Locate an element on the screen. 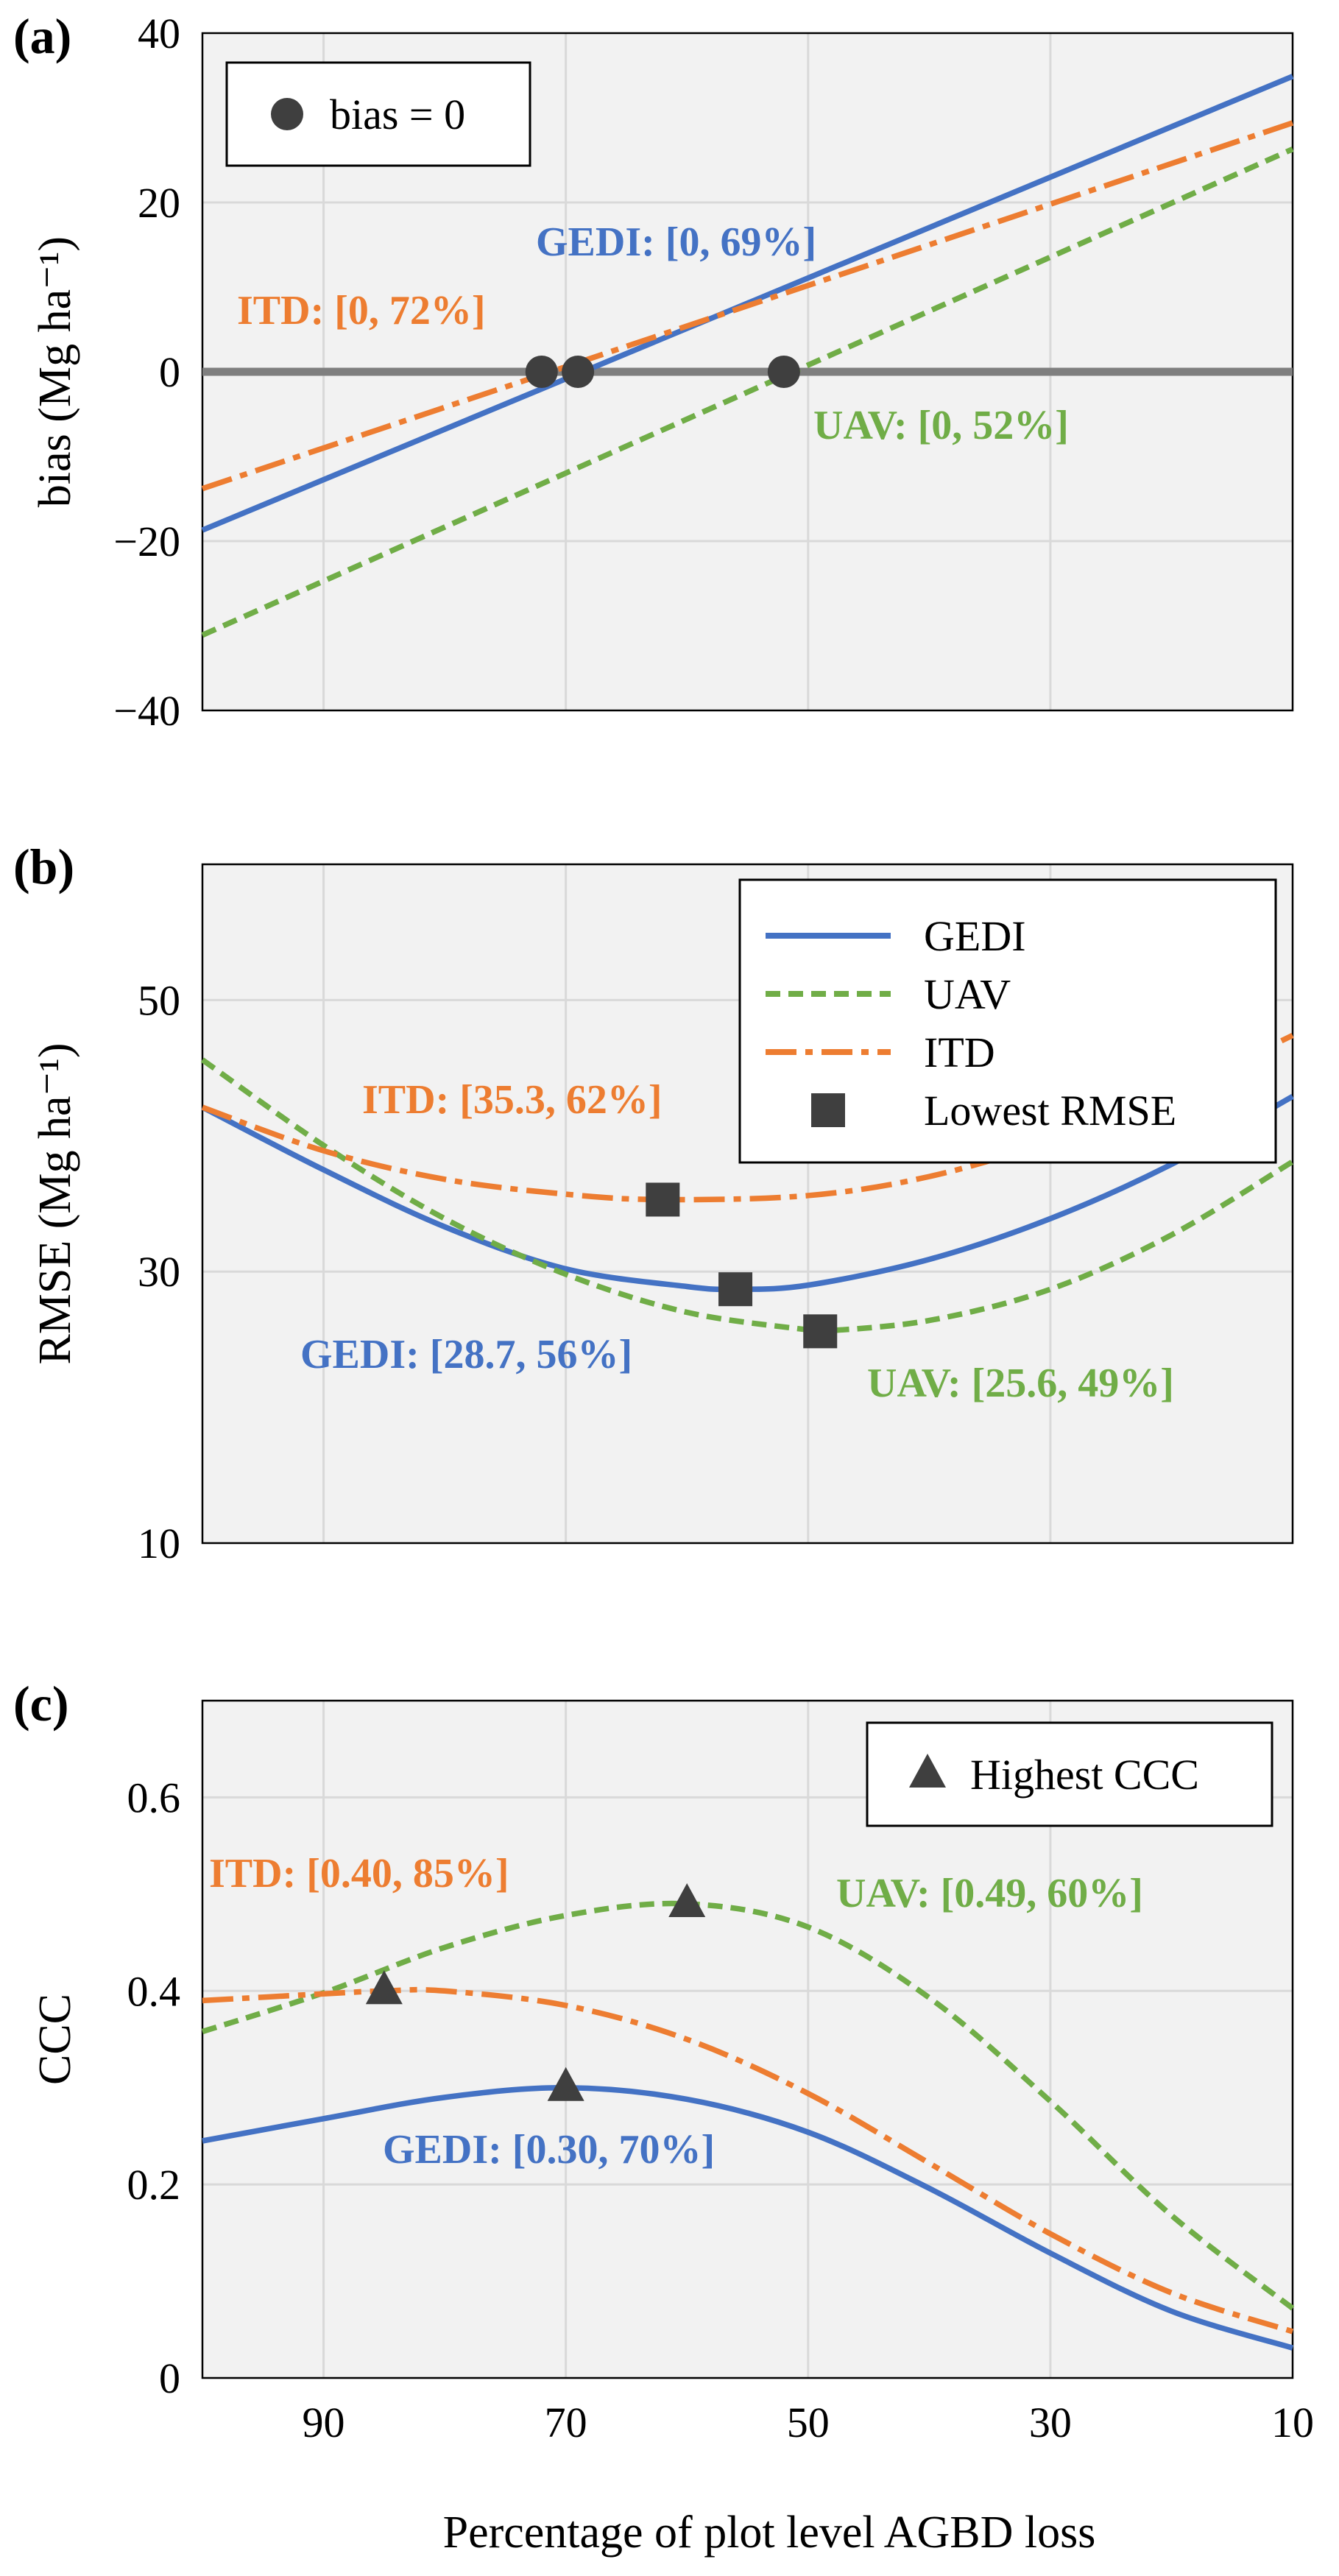 The image size is (1339, 2576). x-tick-label: 50 is located at coordinates (808, 2422).